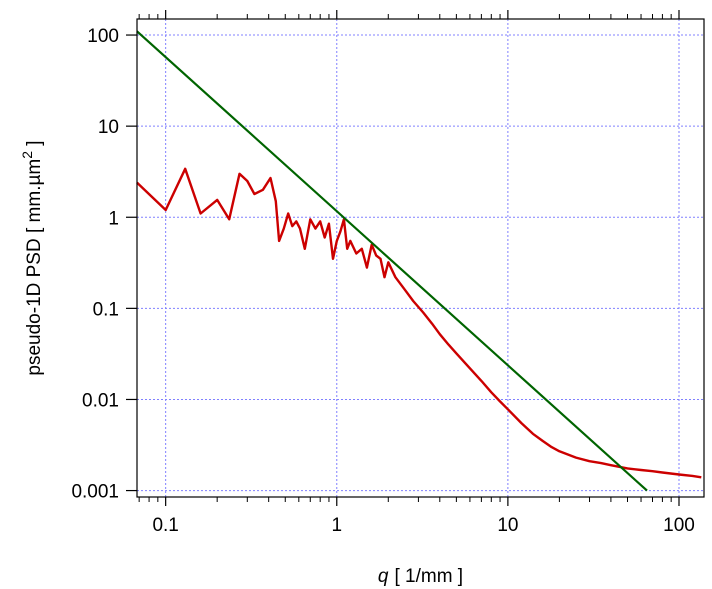 This screenshot has width=712, height=589. What do you see at coordinates (113, 218) in the screenshot?
I see `y-tick-label: 1` at bounding box center [113, 218].